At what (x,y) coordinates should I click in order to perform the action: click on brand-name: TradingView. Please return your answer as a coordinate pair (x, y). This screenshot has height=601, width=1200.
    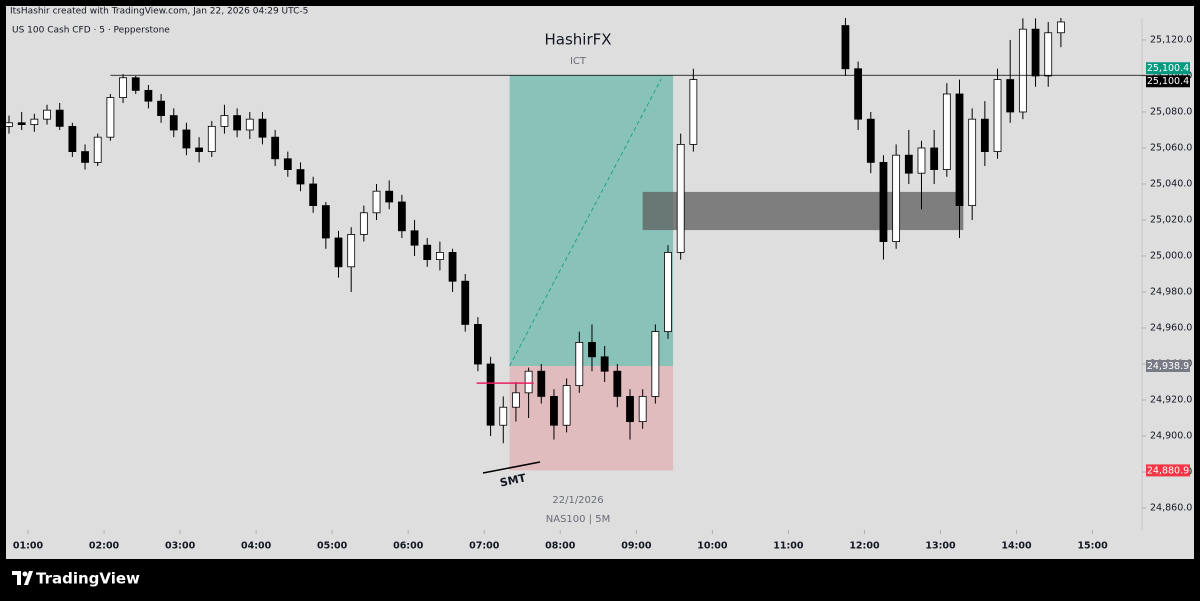
    Looking at the image, I should click on (88, 579).